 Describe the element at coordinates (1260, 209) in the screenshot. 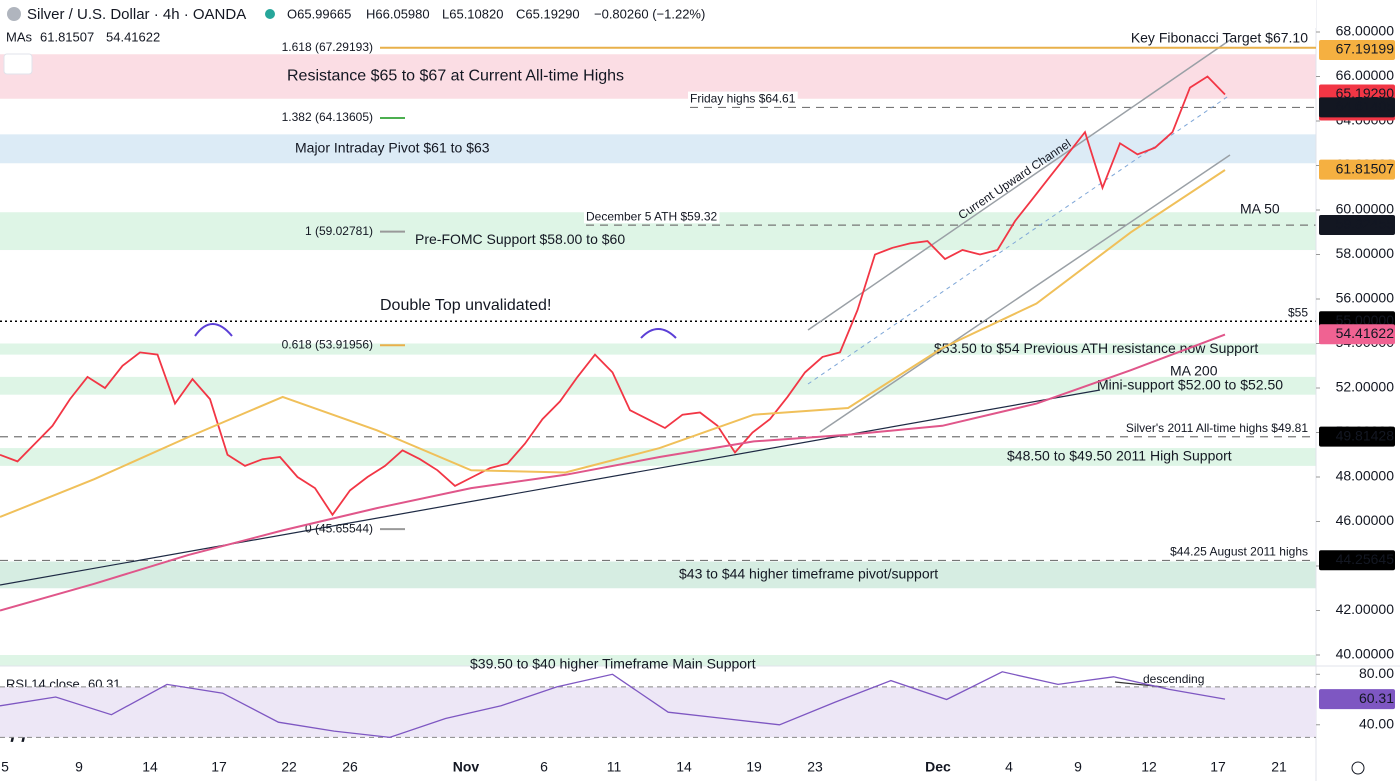

I see `ma50-label: MA 50` at that location.